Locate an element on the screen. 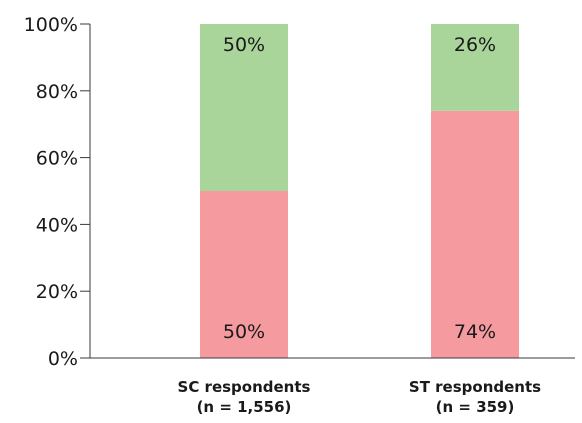 This screenshot has height=423, width=582. y-tick-label: 20% is located at coordinates (57, 292).